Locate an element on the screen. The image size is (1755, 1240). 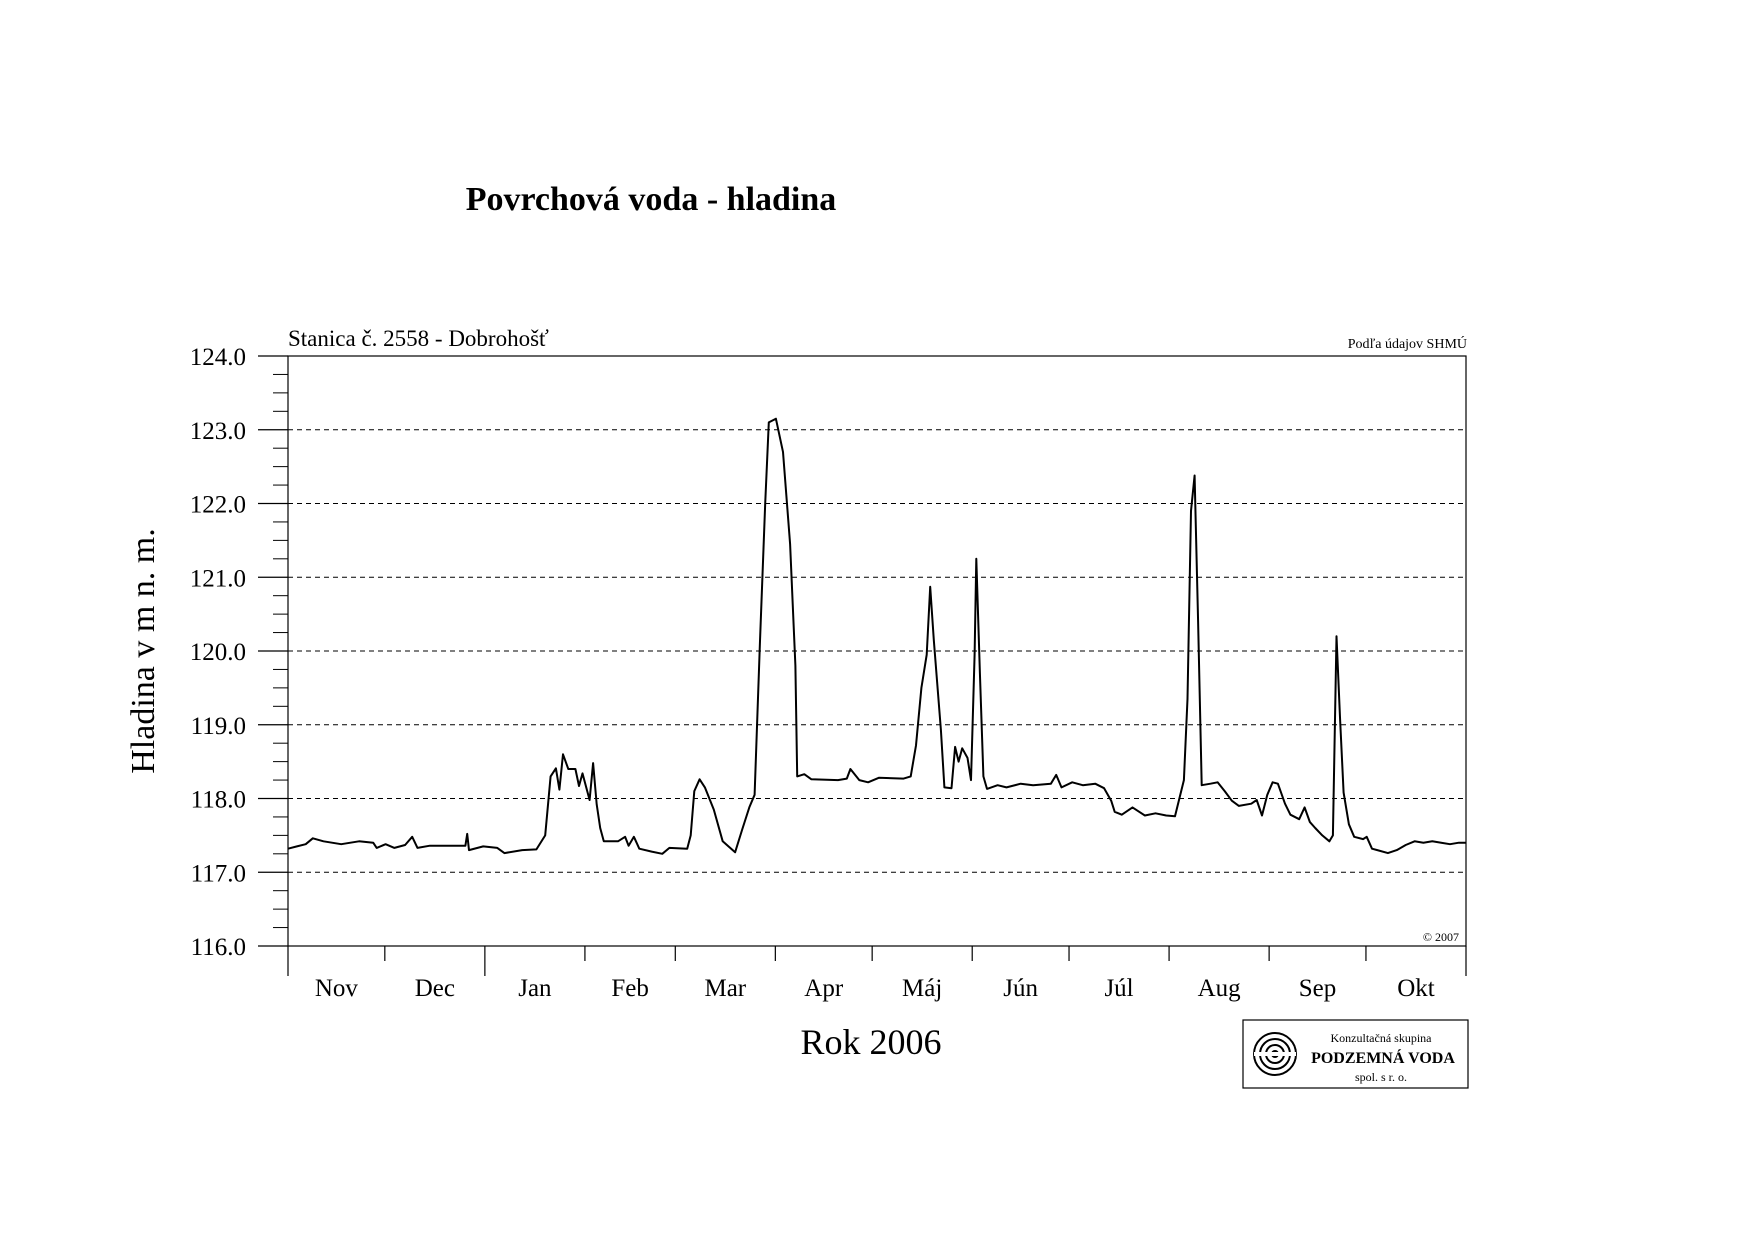
y-tick-label: 123.0 is located at coordinates (218, 431).